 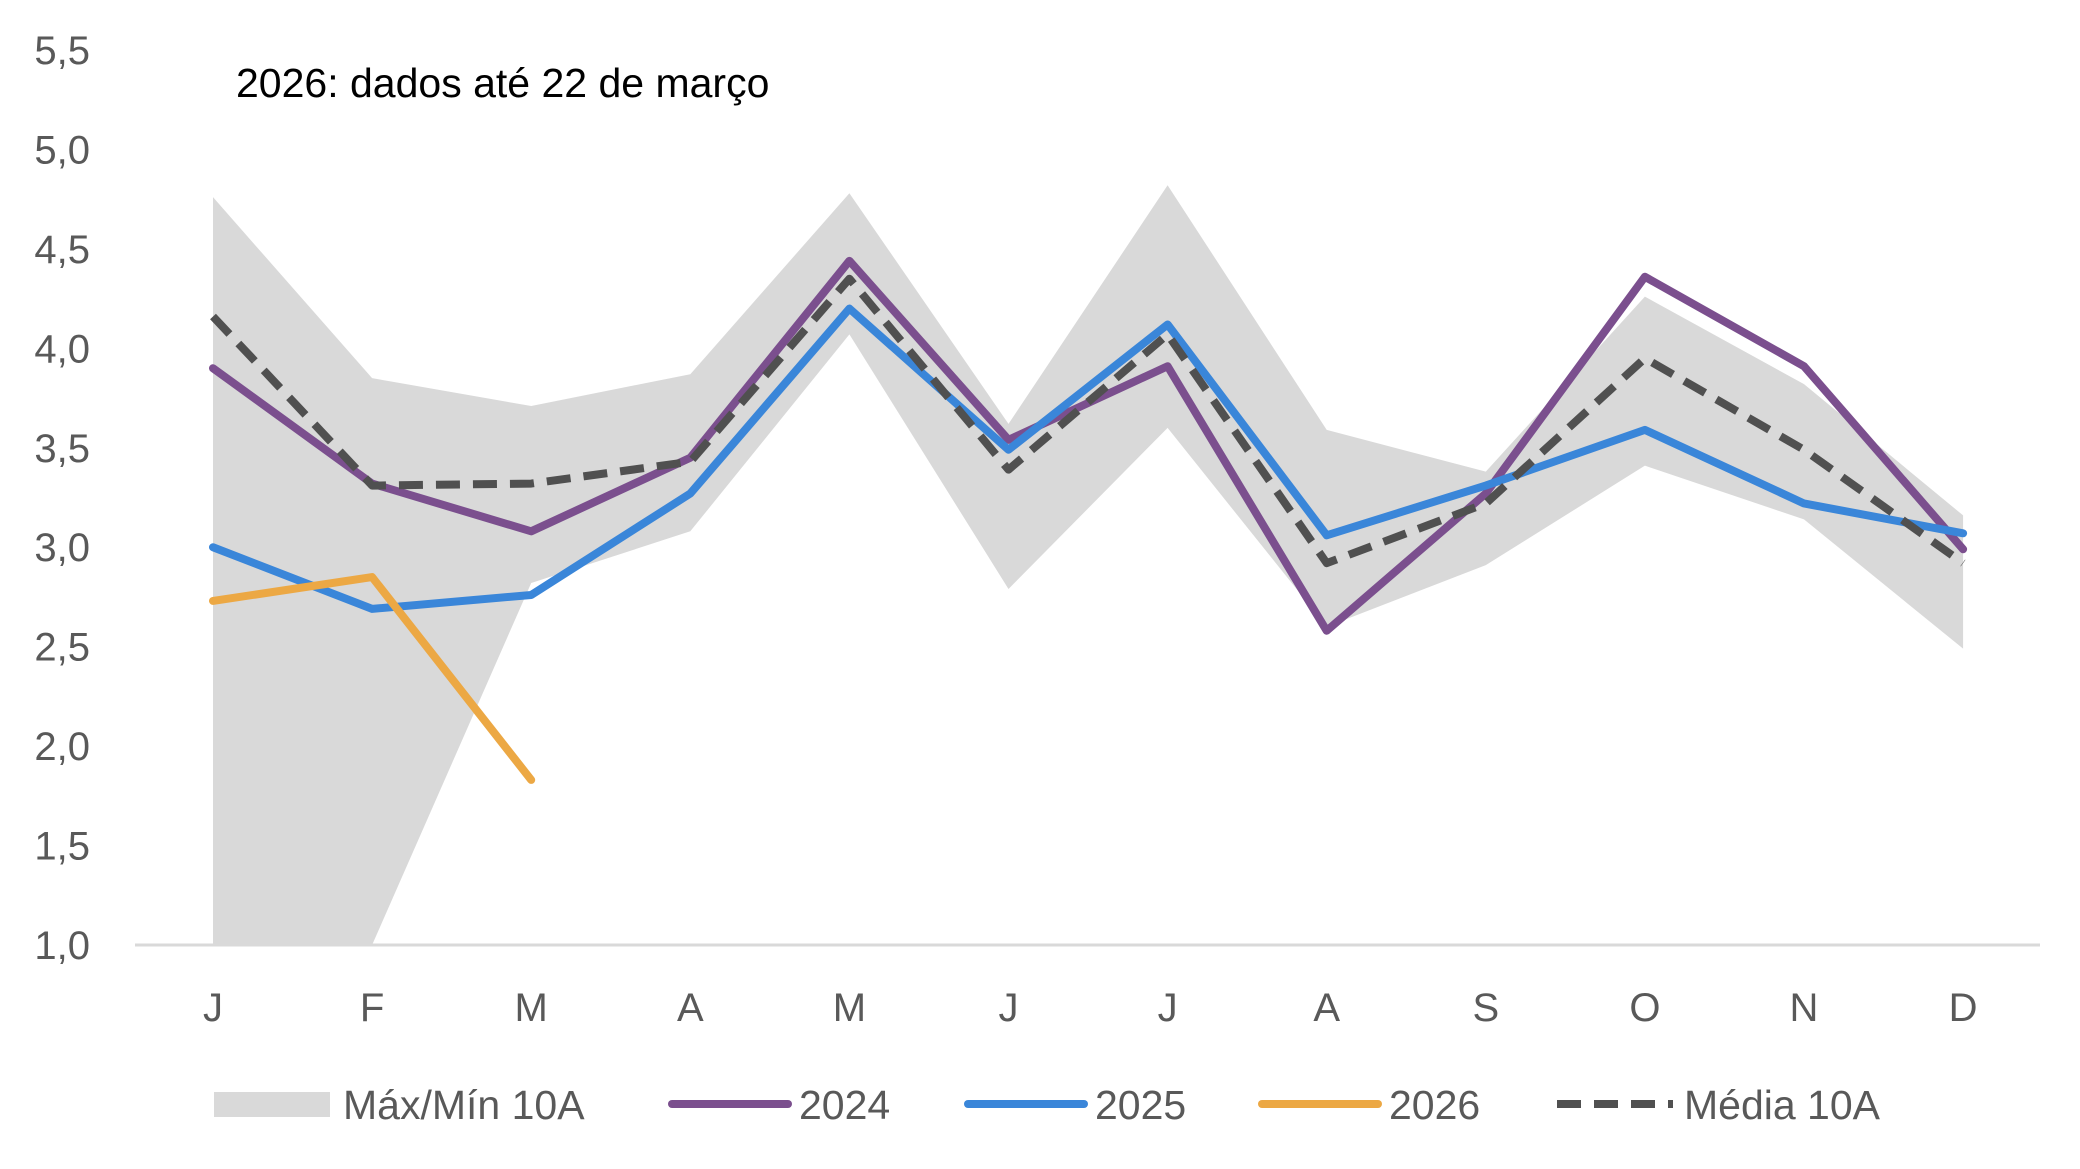 What do you see at coordinates (1140, 1105) in the screenshot?
I see `legend-label-2025: 2025` at bounding box center [1140, 1105].